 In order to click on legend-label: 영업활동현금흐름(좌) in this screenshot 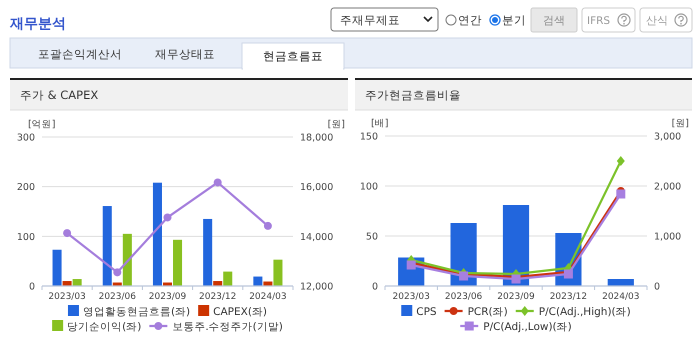, I will do `click(136, 312)`.